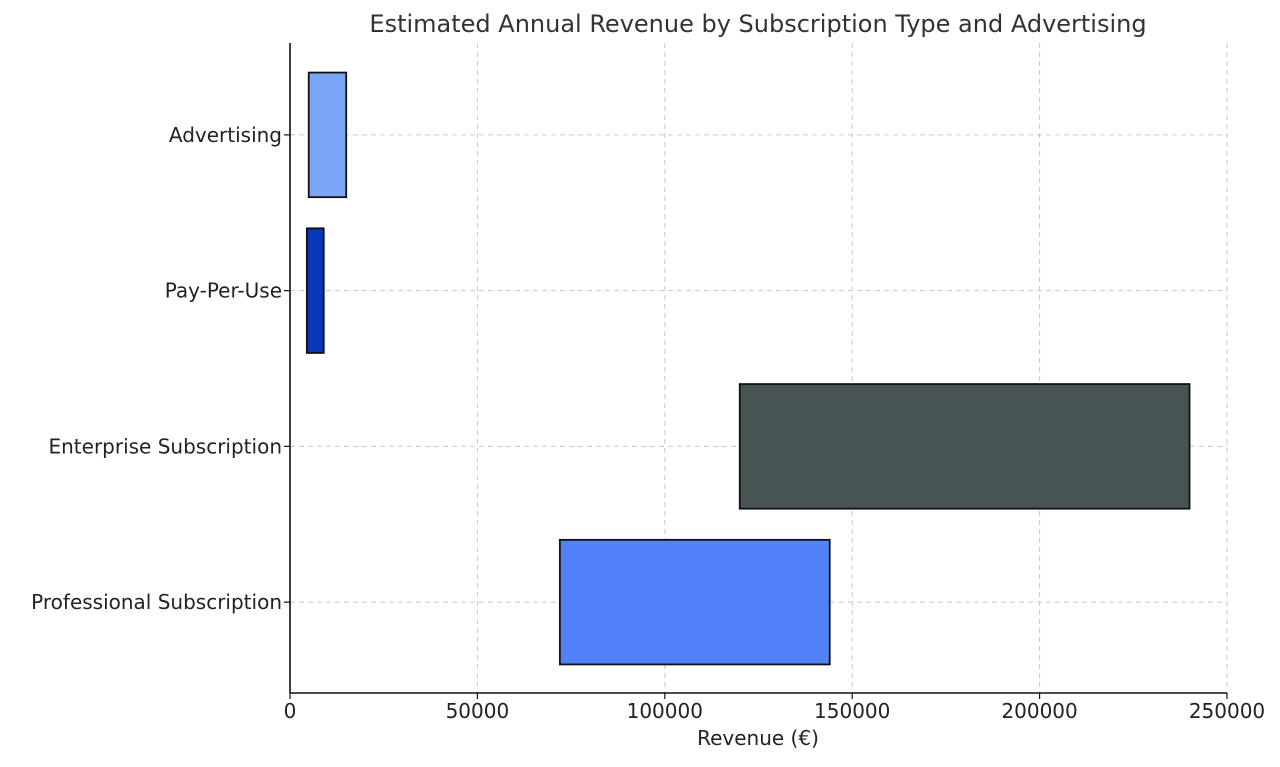 The width and height of the screenshot is (1280, 767). Describe the element at coordinates (774, 708) in the screenshot. I see `x-axis-ticks: 0 50000 100000 150000 200000 250000` at that location.